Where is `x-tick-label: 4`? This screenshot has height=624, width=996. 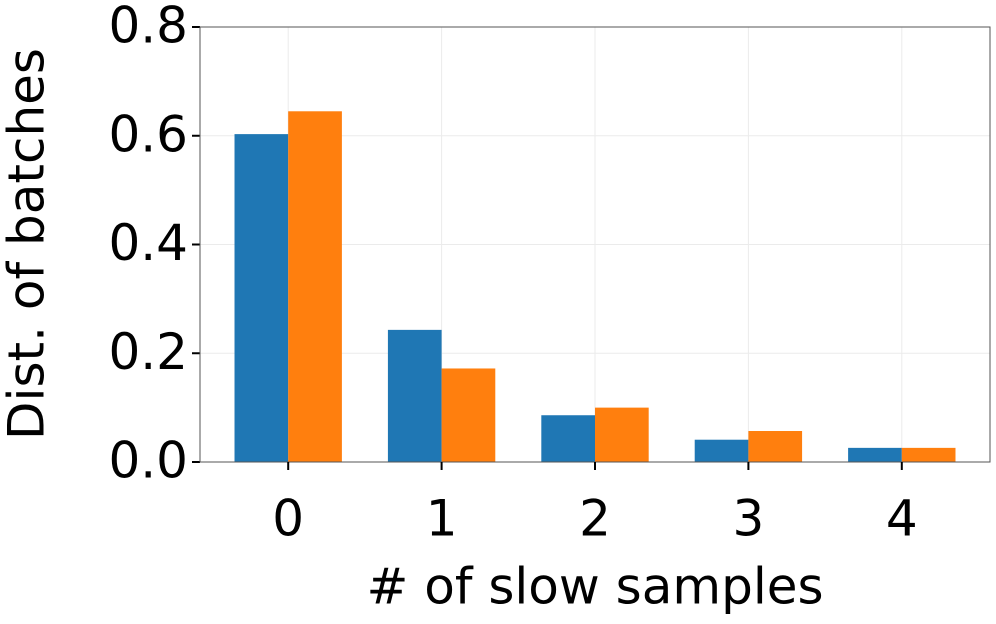 x-tick-label: 4 is located at coordinates (902, 519).